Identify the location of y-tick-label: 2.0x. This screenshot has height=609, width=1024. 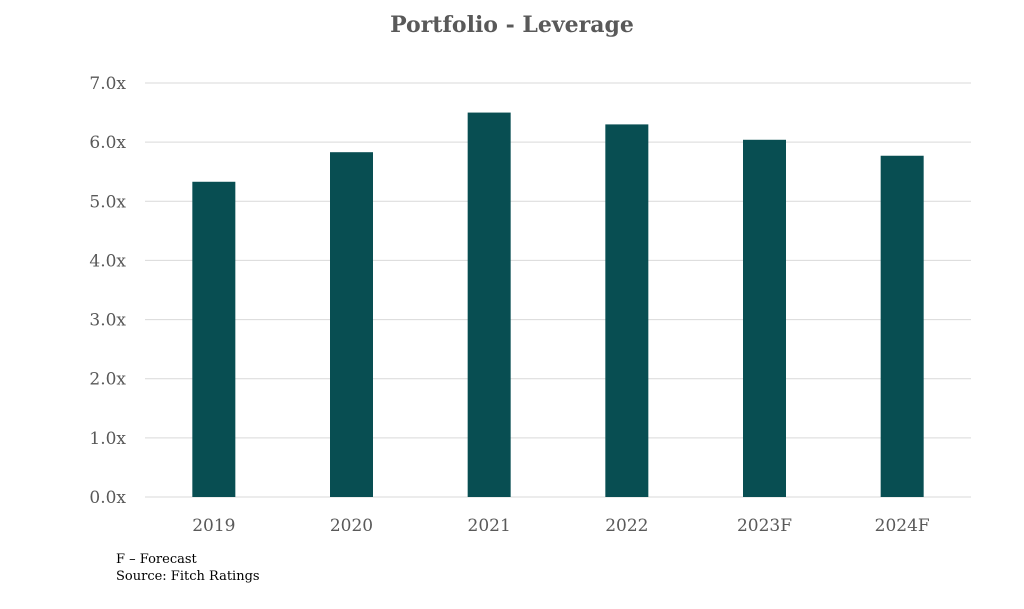
(107, 380).